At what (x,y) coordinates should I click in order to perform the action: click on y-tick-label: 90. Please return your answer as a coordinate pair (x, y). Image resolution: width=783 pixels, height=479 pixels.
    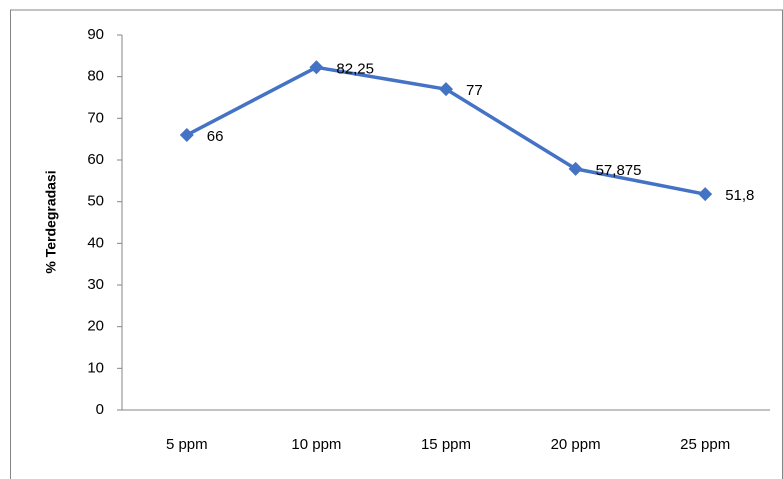
    Looking at the image, I should click on (95, 34).